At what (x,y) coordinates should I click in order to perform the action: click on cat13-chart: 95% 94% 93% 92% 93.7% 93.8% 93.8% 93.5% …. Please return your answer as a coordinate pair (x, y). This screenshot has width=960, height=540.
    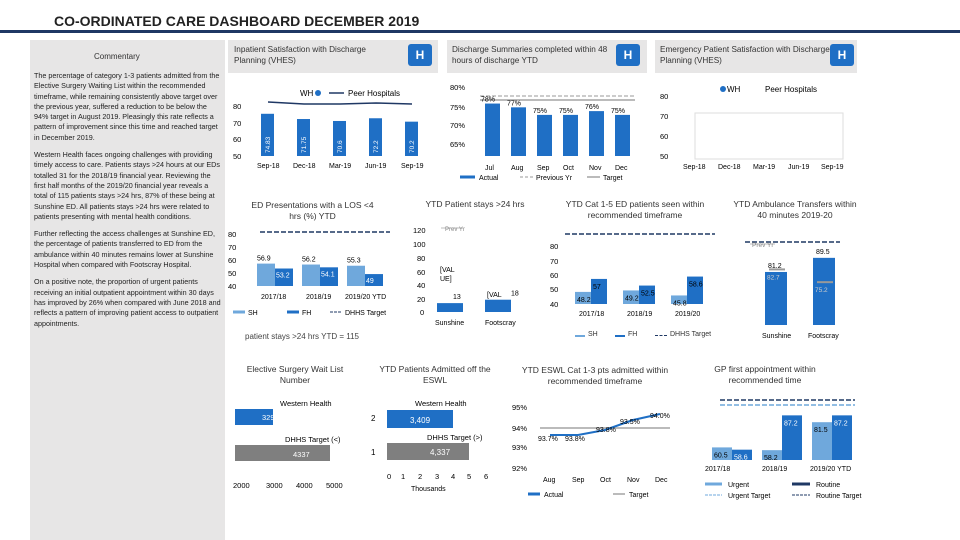
    Looking at the image, I should click on (591, 451).